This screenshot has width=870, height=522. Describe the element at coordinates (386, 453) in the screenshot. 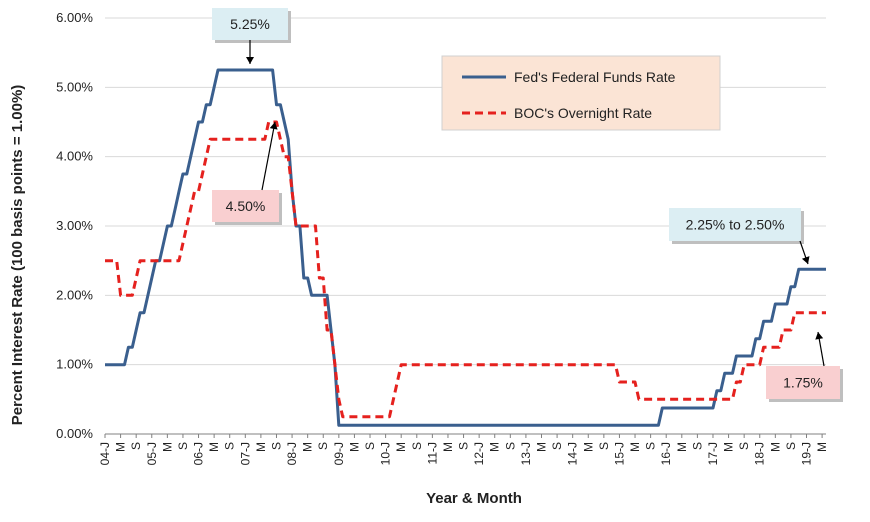

I see `x-tick-label: 10-J` at that location.